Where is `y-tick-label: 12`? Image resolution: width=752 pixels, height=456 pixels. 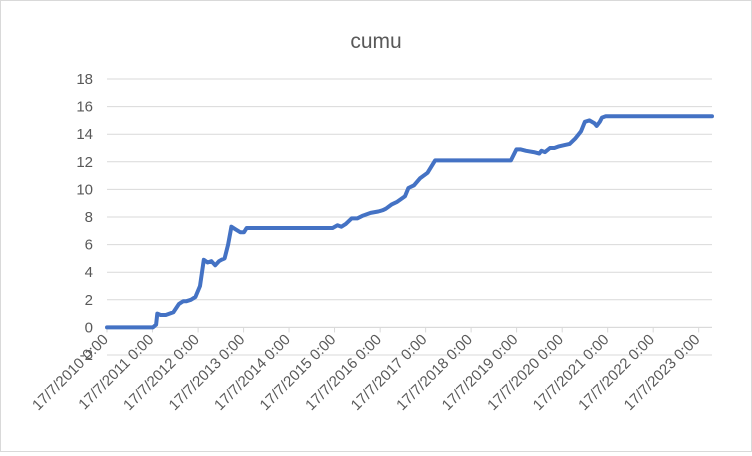 y-tick-label: 12 is located at coordinates (84, 162).